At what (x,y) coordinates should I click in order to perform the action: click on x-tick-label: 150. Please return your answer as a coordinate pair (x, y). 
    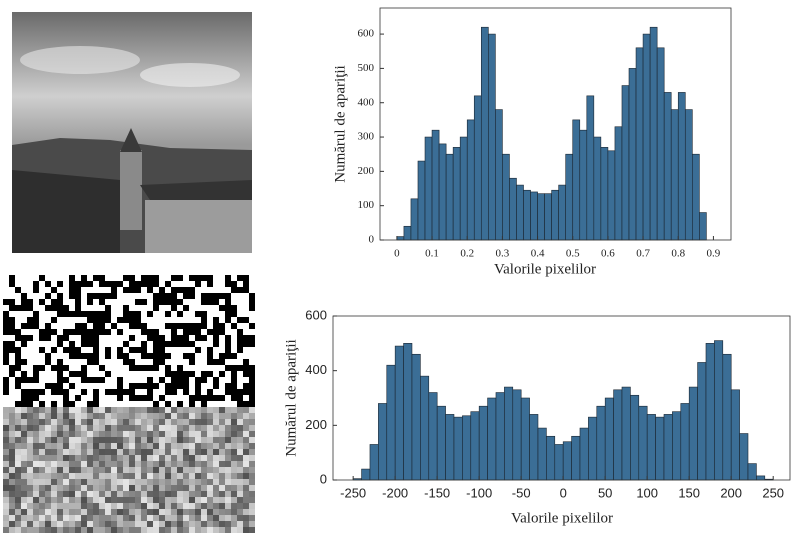
    Looking at the image, I should click on (689, 492).